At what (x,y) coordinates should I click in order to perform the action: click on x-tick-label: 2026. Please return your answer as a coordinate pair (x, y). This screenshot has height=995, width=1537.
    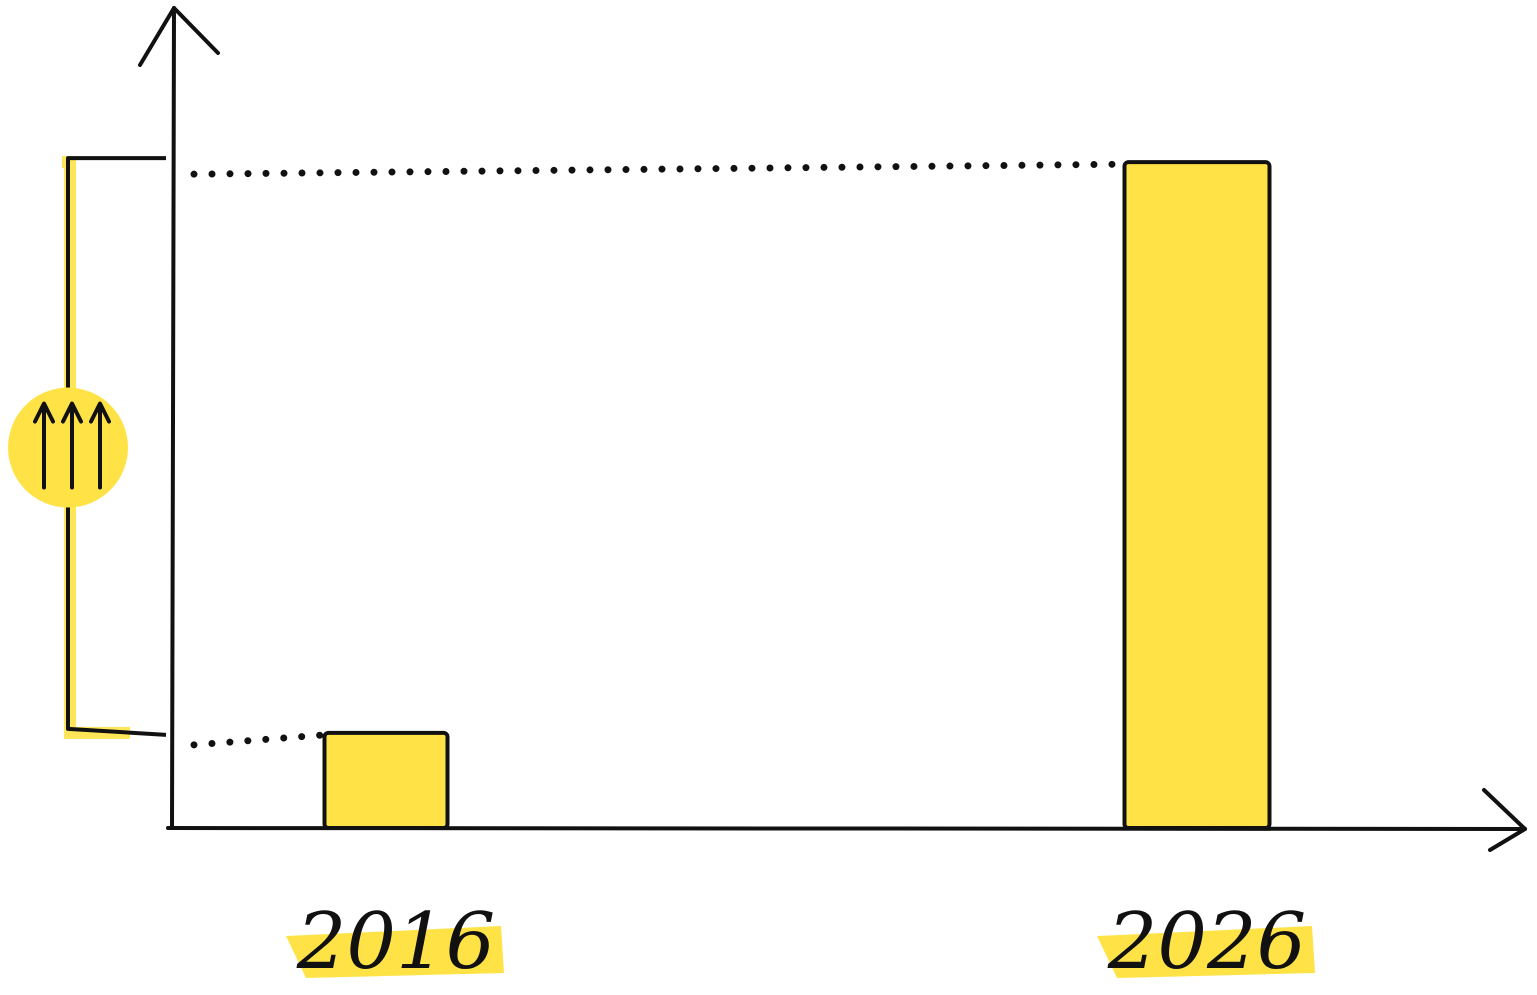
    Looking at the image, I should click on (1207, 942).